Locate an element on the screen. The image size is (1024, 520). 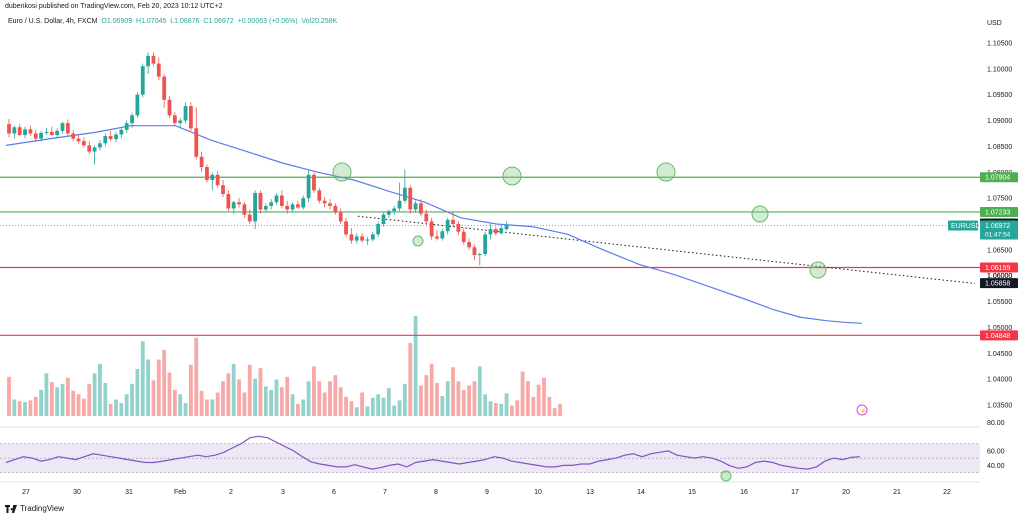
price-tick-label: 1.03500 is located at coordinates (999, 406).